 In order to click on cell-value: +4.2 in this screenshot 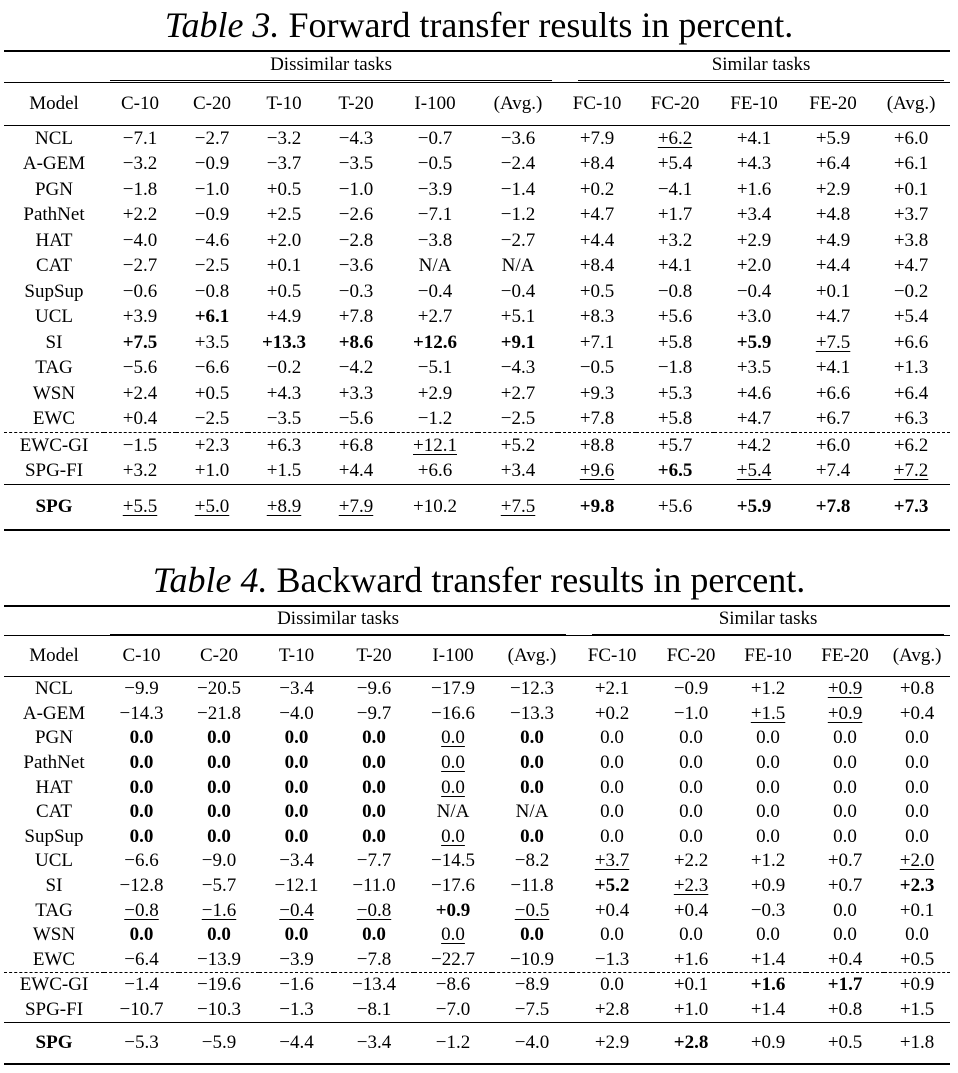, I will do `click(754, 445)`.